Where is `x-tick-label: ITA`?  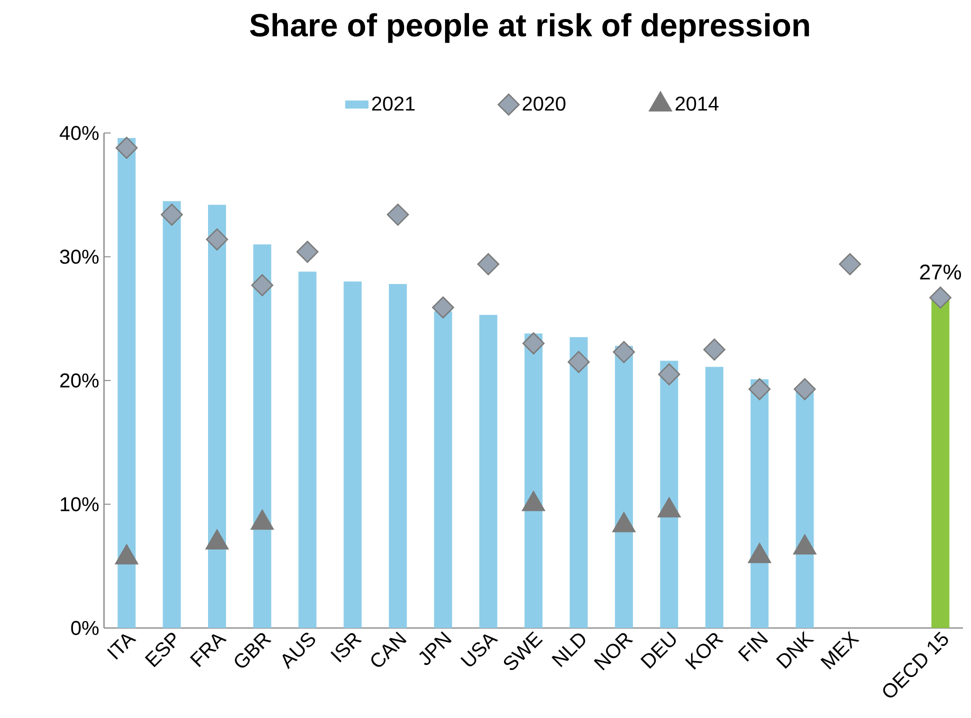 x-tick-label: ITA is located at coordinates (121, 647).